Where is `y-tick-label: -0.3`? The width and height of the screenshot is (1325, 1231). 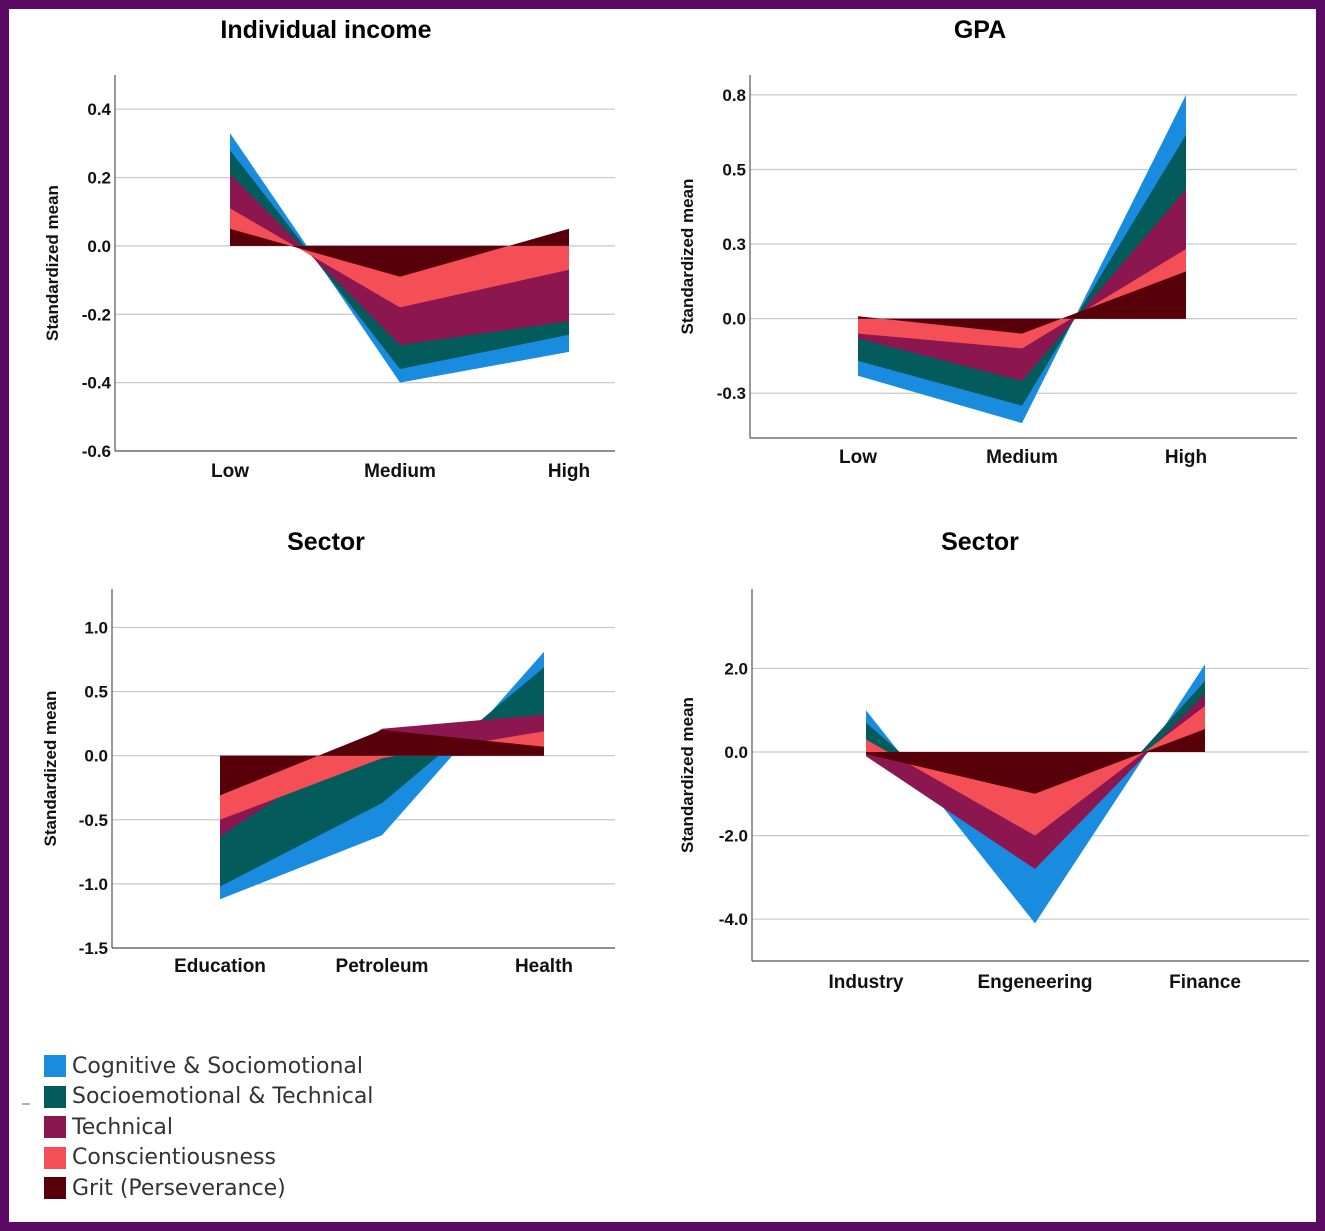 y-tick-label: -0.3 is located at coordinates (731, 393).